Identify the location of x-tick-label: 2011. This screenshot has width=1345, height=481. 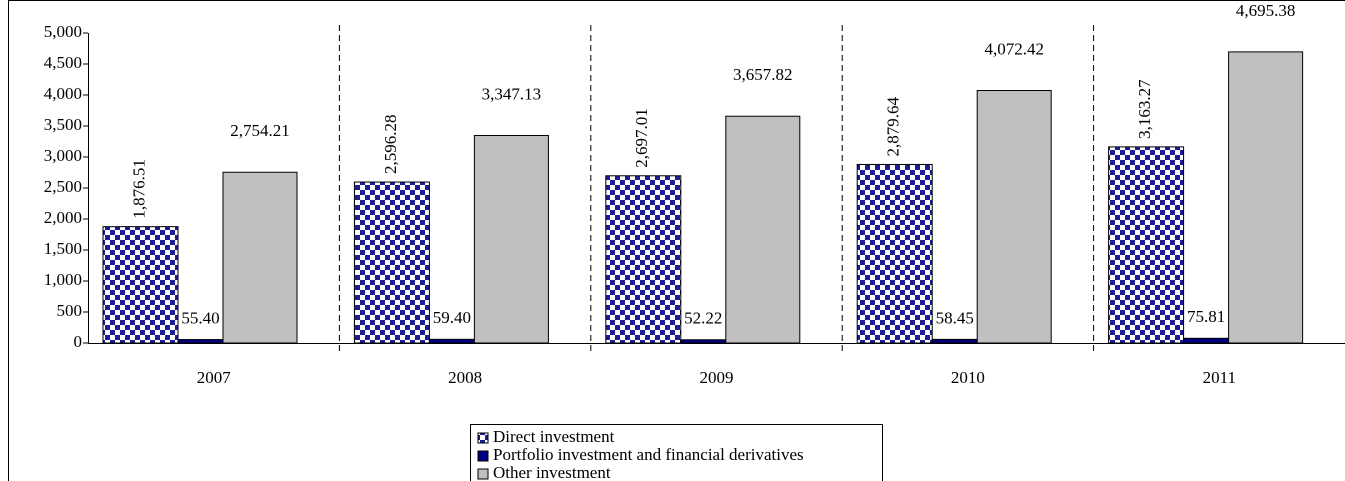
(1219, 377).